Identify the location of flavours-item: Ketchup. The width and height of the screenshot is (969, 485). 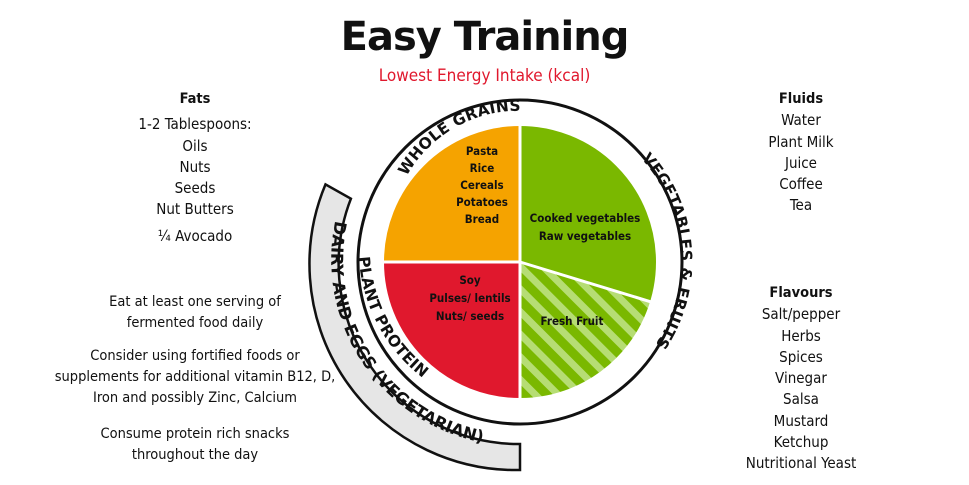
(801, 442).